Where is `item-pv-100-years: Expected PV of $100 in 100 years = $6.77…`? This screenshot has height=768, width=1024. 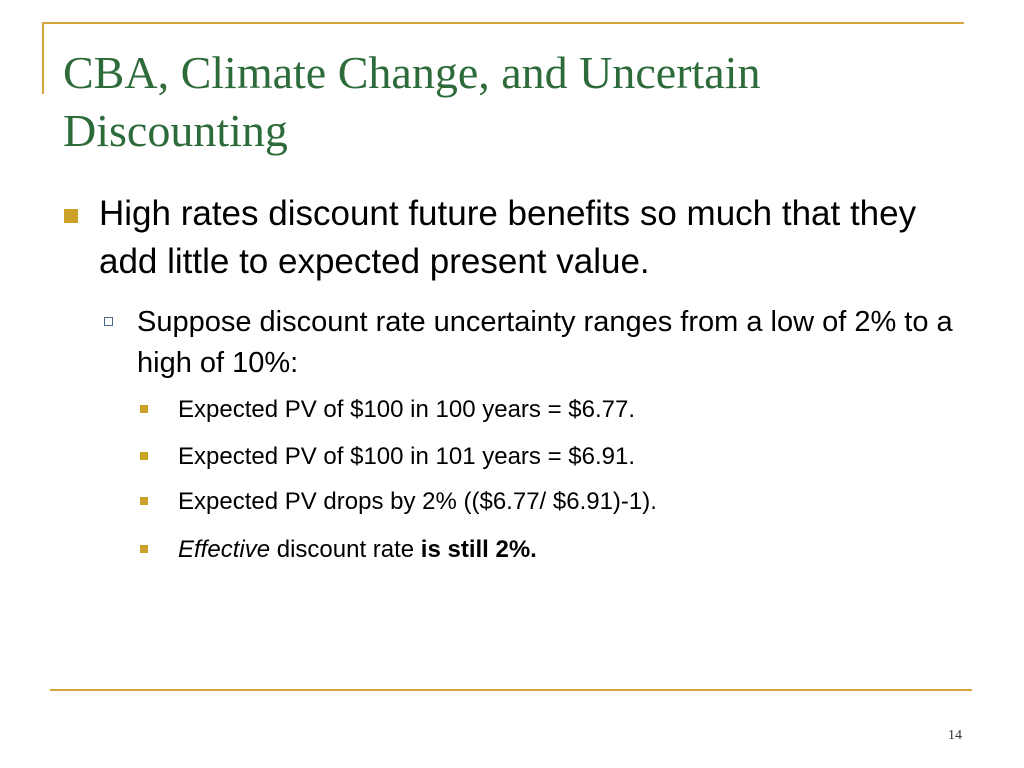
item-pv-100-years: Expected PV of $100 in 100 years = $6.77… is located at coordinates (406, 409).